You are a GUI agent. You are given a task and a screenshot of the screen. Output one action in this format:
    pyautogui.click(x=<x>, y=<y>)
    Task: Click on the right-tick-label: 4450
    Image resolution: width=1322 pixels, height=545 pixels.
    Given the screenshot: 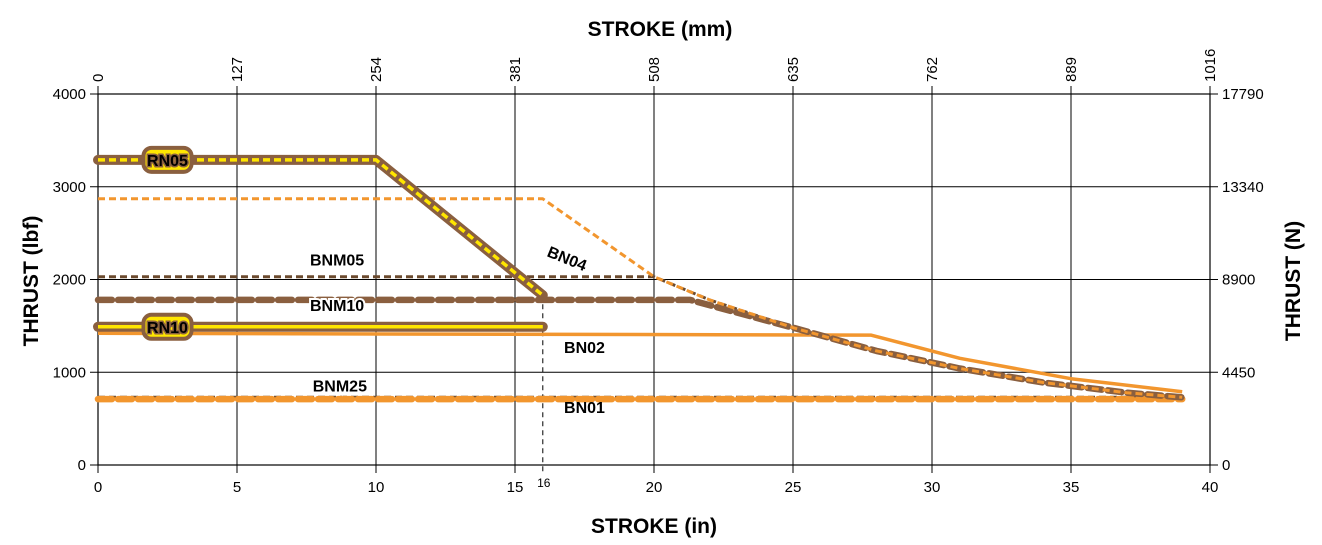 What is the action you would take?
    pyautogui.click(x=1238, y=372)
    